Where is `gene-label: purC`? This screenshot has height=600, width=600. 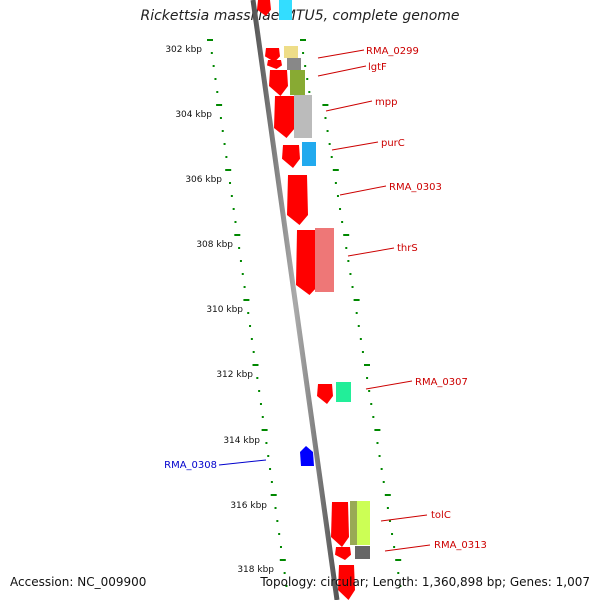
gene-label: purC is located at coordinates (393, 143).